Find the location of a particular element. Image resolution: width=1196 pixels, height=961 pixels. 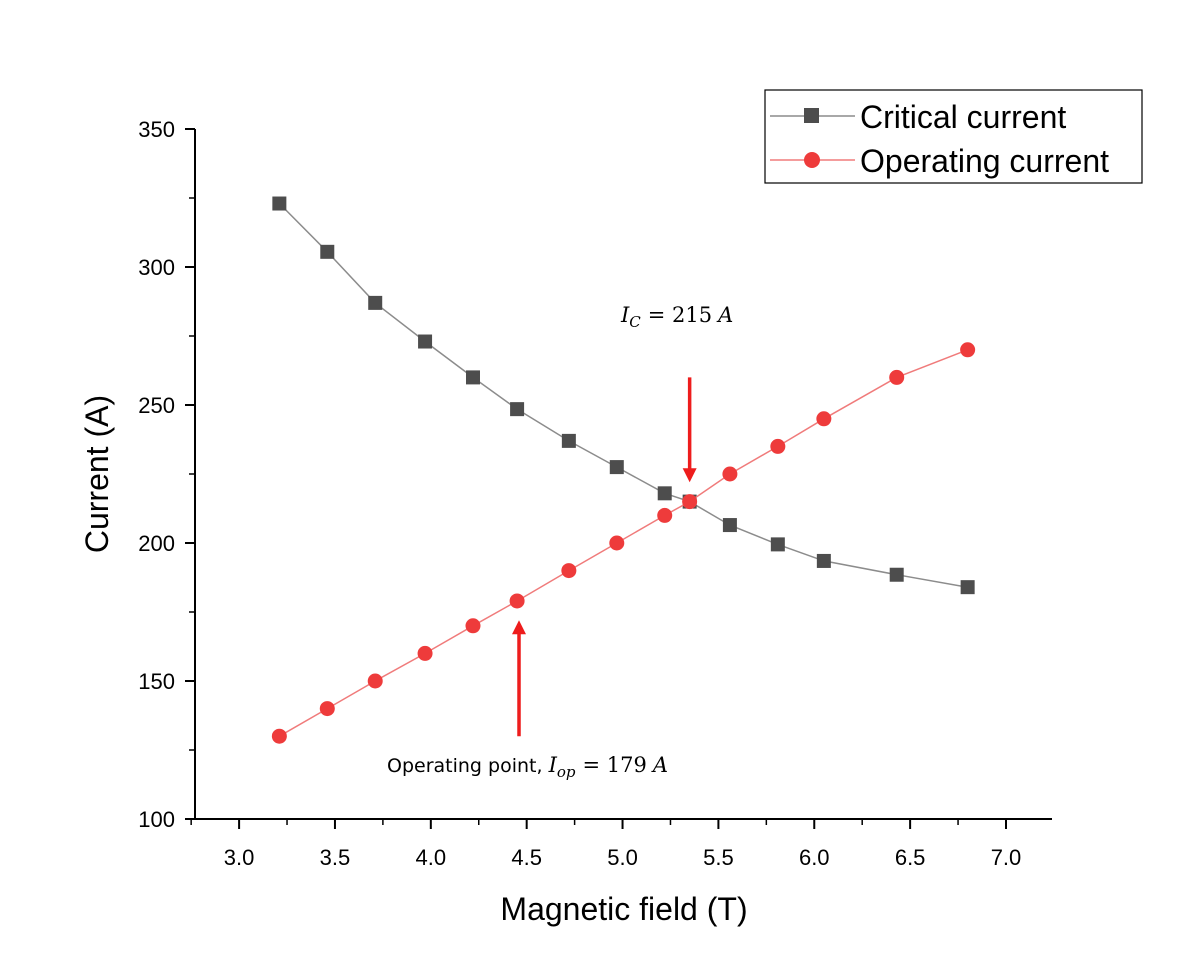

y-tick-label: 200 is located at coordinates (156, 543).